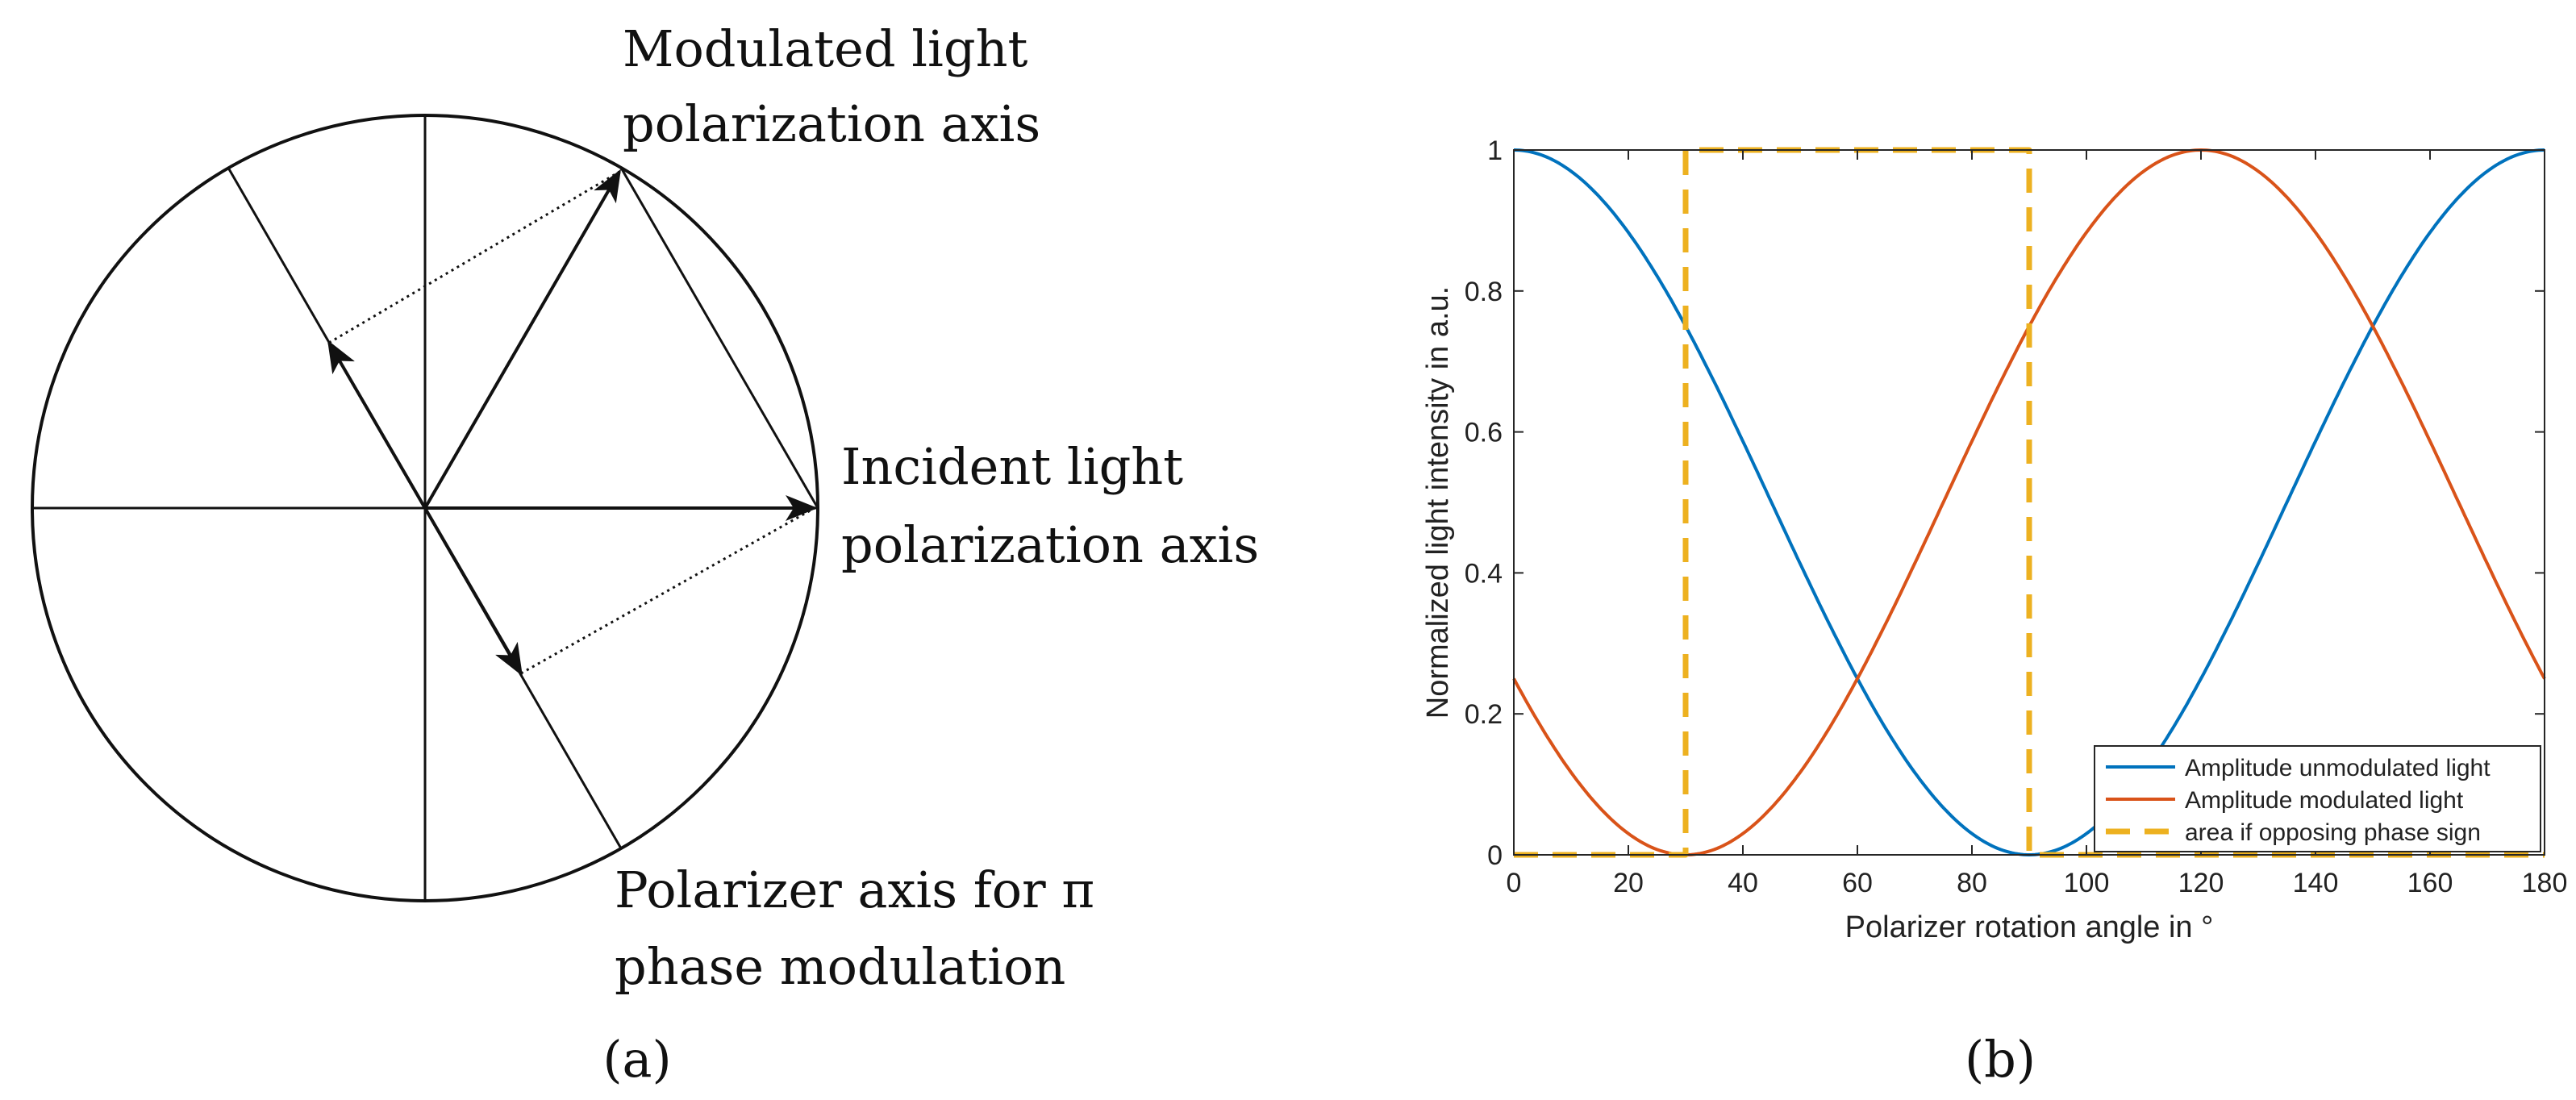  I want to click on y-tick-label: 0.2, so click(1484, 714).